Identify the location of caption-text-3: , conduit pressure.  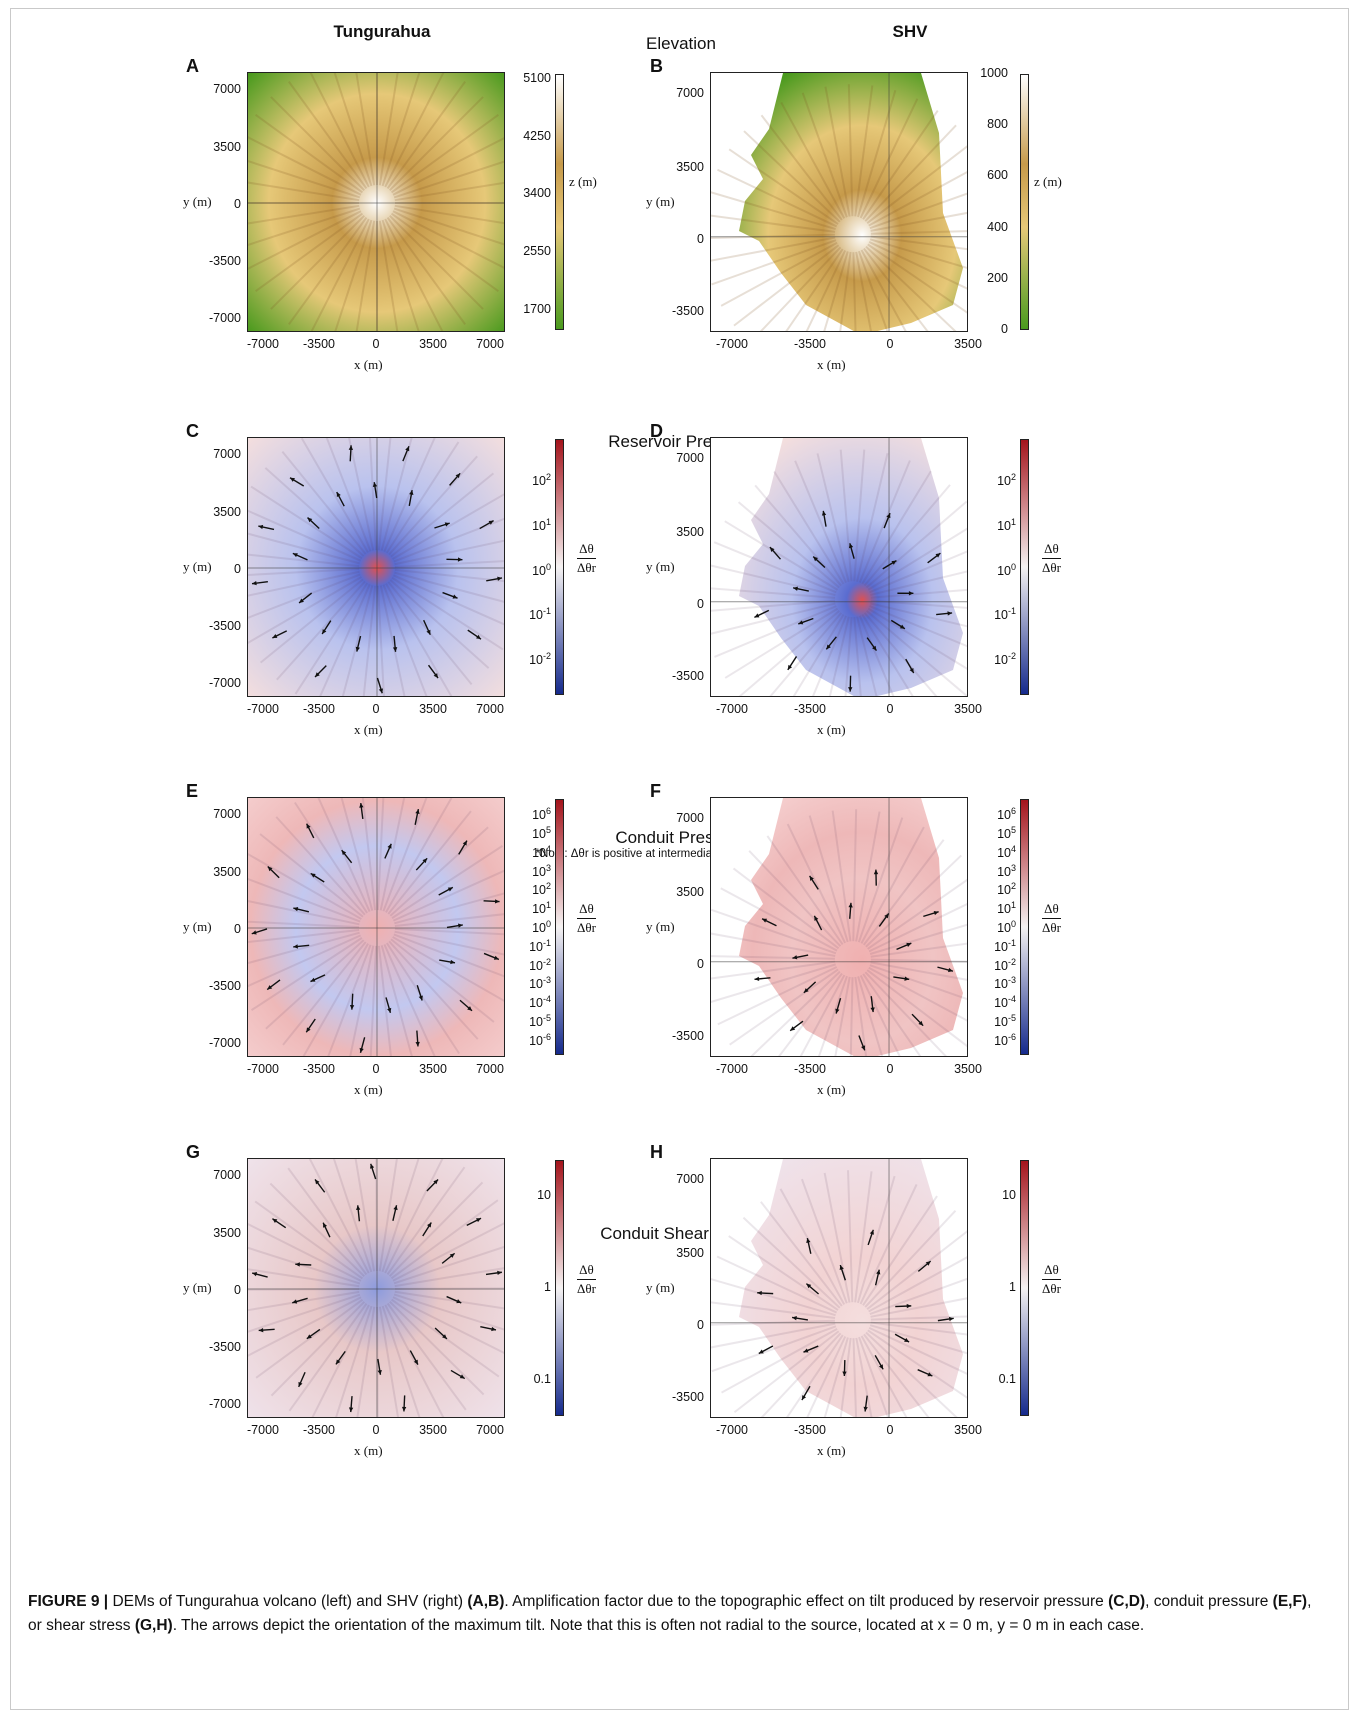
(1209, 1601).